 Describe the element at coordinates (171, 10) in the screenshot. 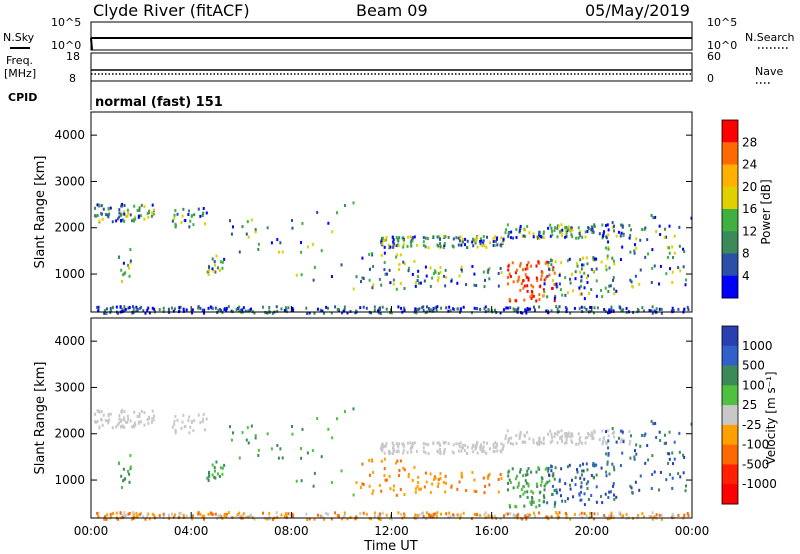

I see `station-title: Clyde River (fitACF)` at that location.